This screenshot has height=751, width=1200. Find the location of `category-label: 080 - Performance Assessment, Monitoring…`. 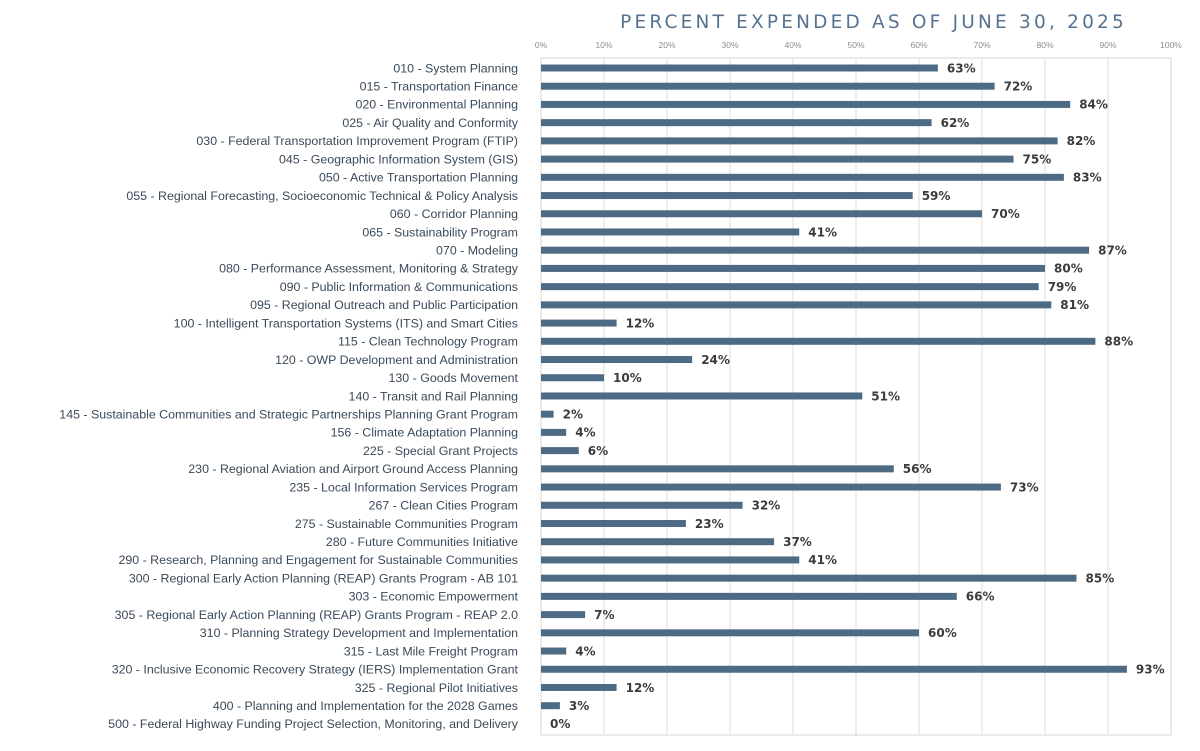

category-label: 080 - Performance Assessment, Monitoring… is located at coordinates (369, 269).